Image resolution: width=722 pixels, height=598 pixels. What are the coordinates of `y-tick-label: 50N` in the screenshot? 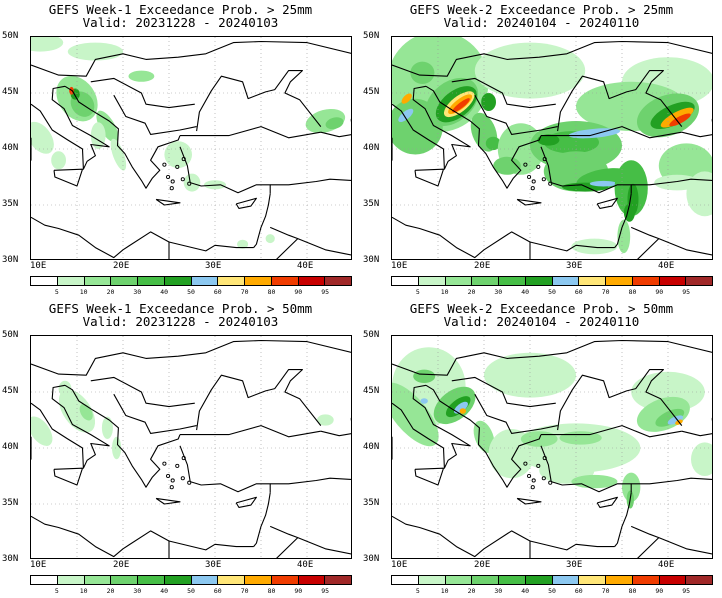 It's located at (371, 36).